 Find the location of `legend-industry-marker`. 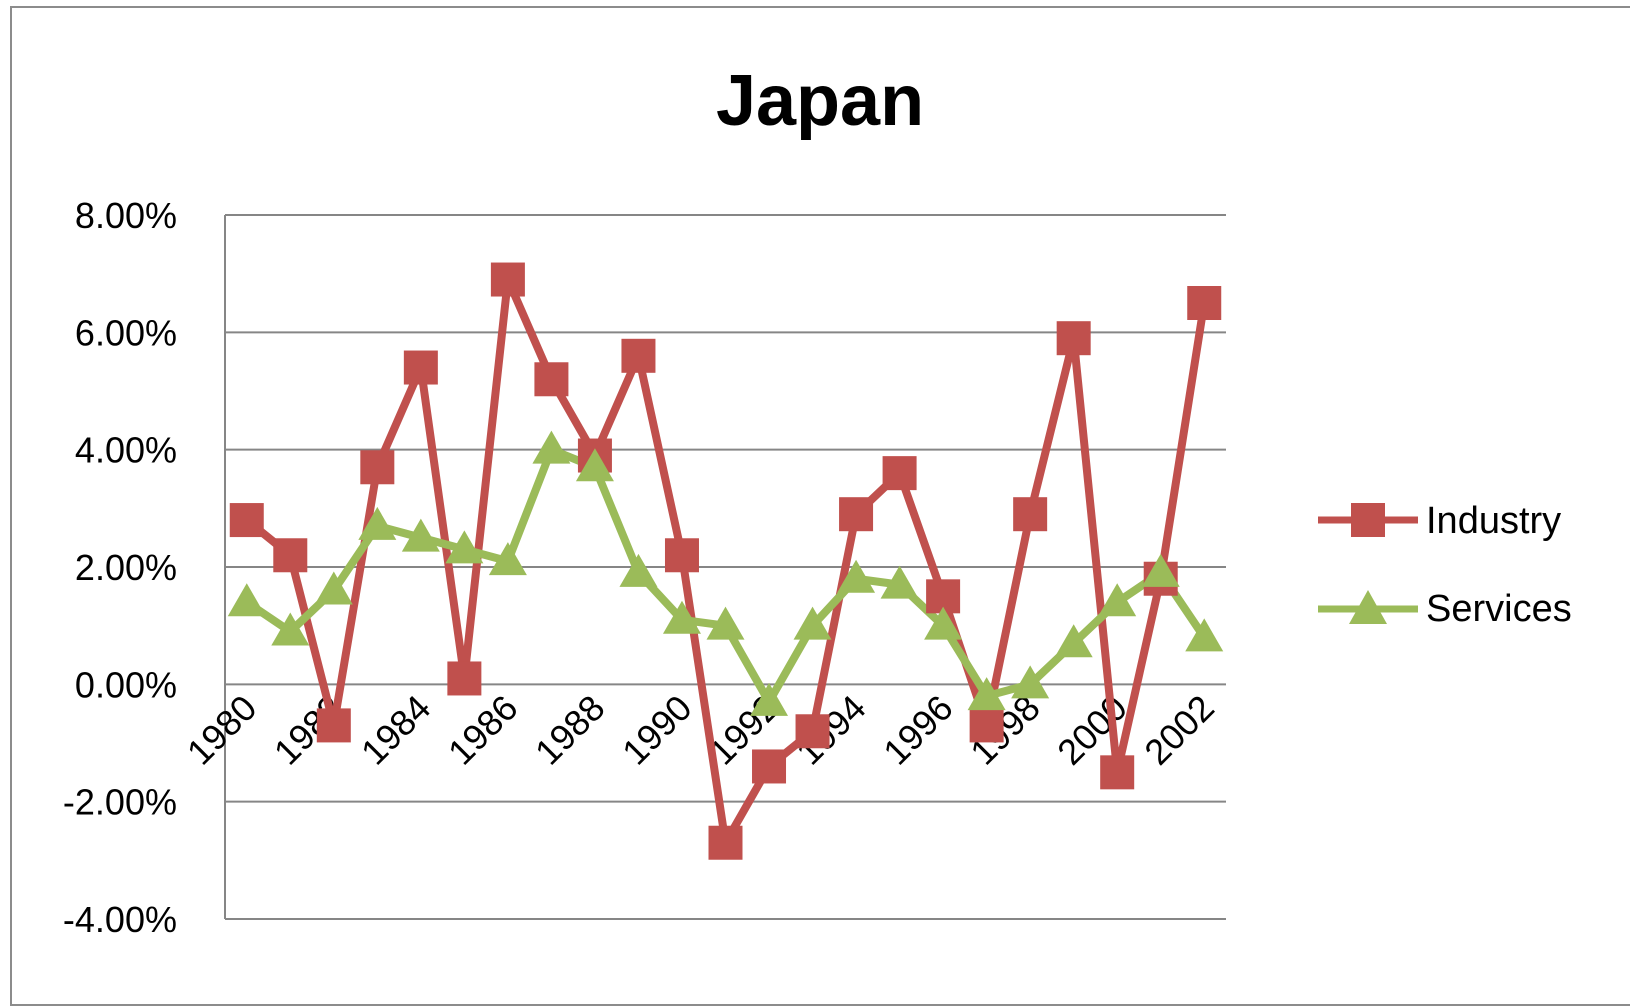

legend-industry-marker is located at coordinates (1368, 520).